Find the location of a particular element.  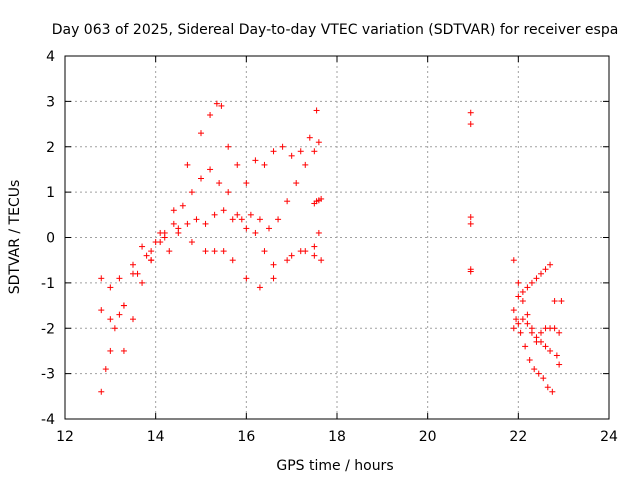

y-tick-label: -4 is located at coordinates (48, 420).